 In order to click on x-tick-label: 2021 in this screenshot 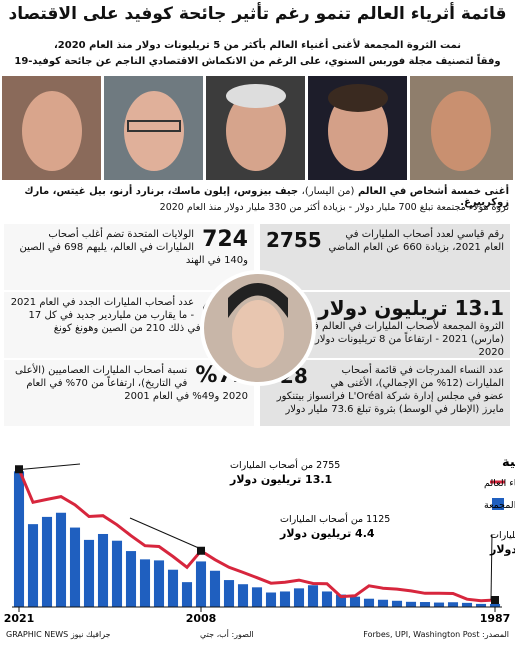, I will do `click(19, 618)`.